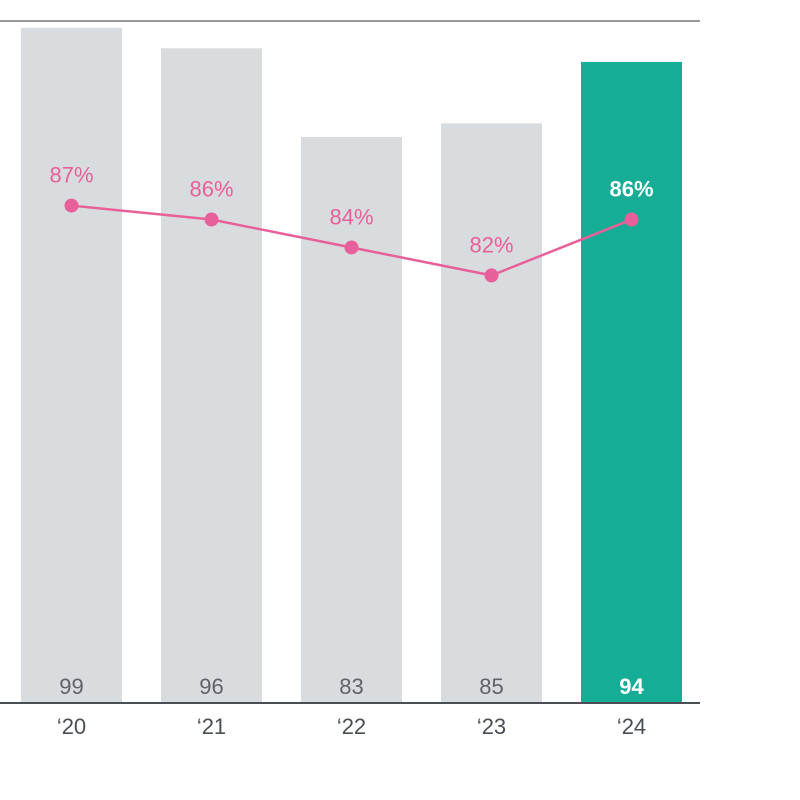  Describe the element at coordinates (491, 686) in the screenshot. I see `bar-value-label-3: 85` at that location.